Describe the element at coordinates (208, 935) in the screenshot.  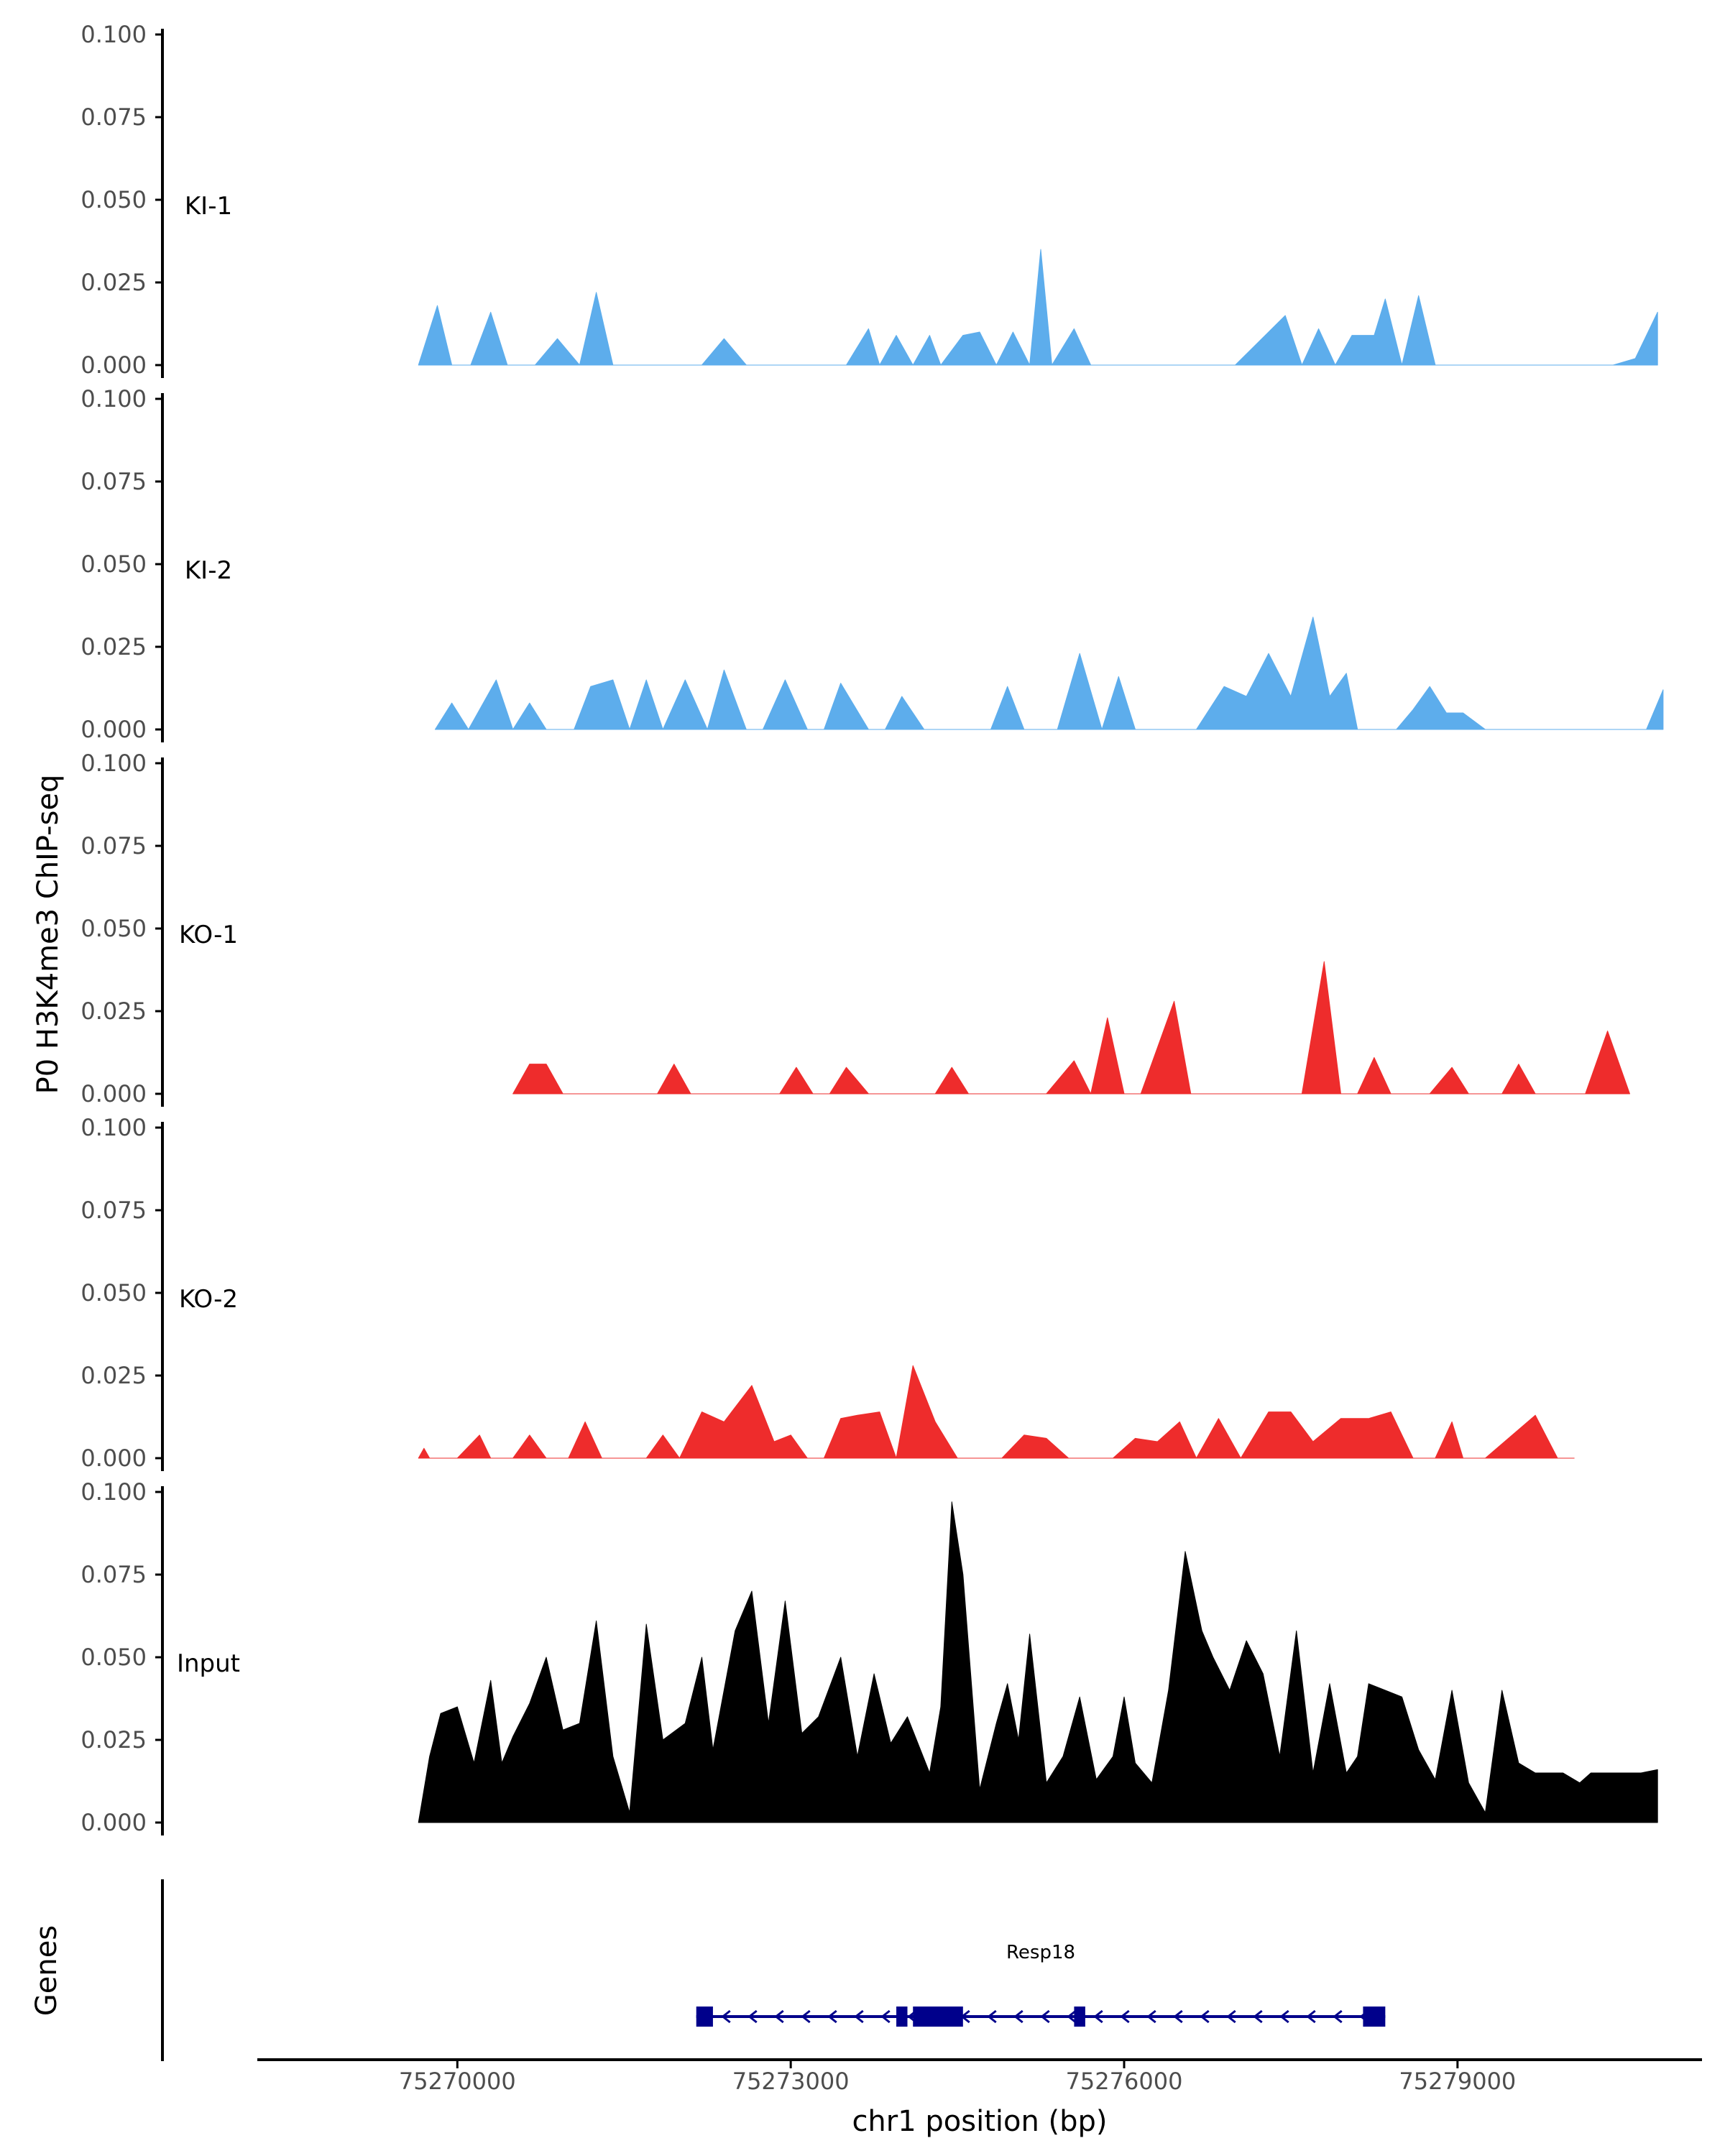
I see `track-label: KO-1` at that location.